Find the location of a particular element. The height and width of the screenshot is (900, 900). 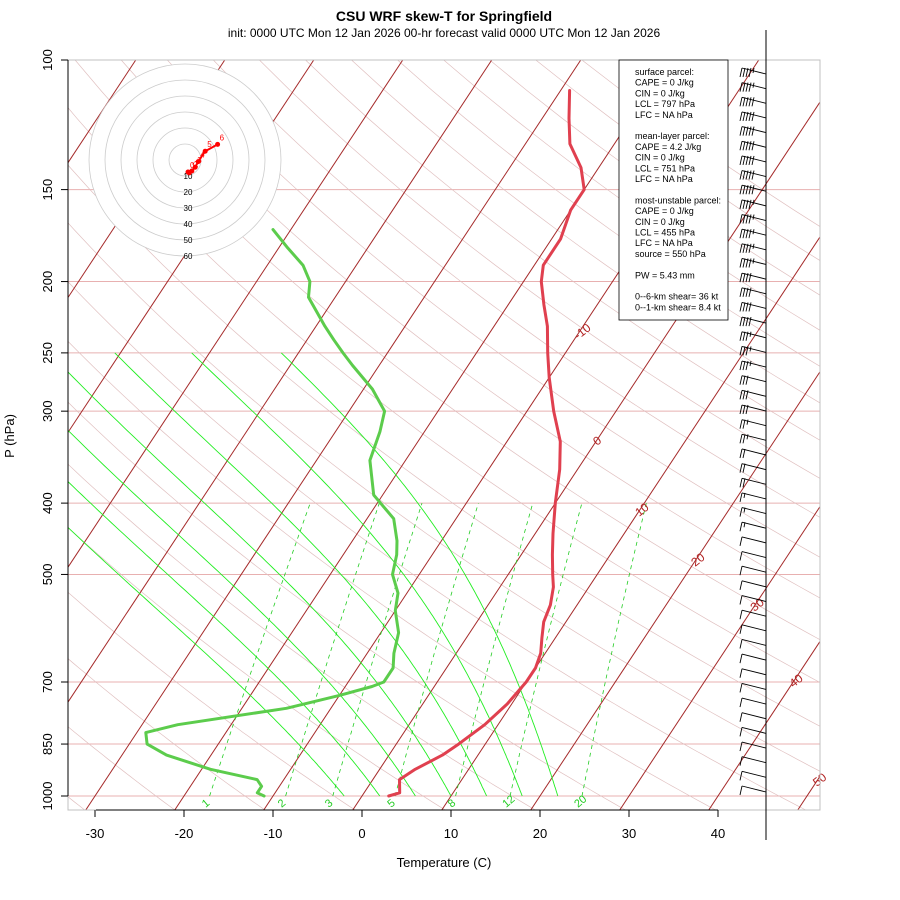

y-tick-label: 100 is located at coordinates (47, 60).